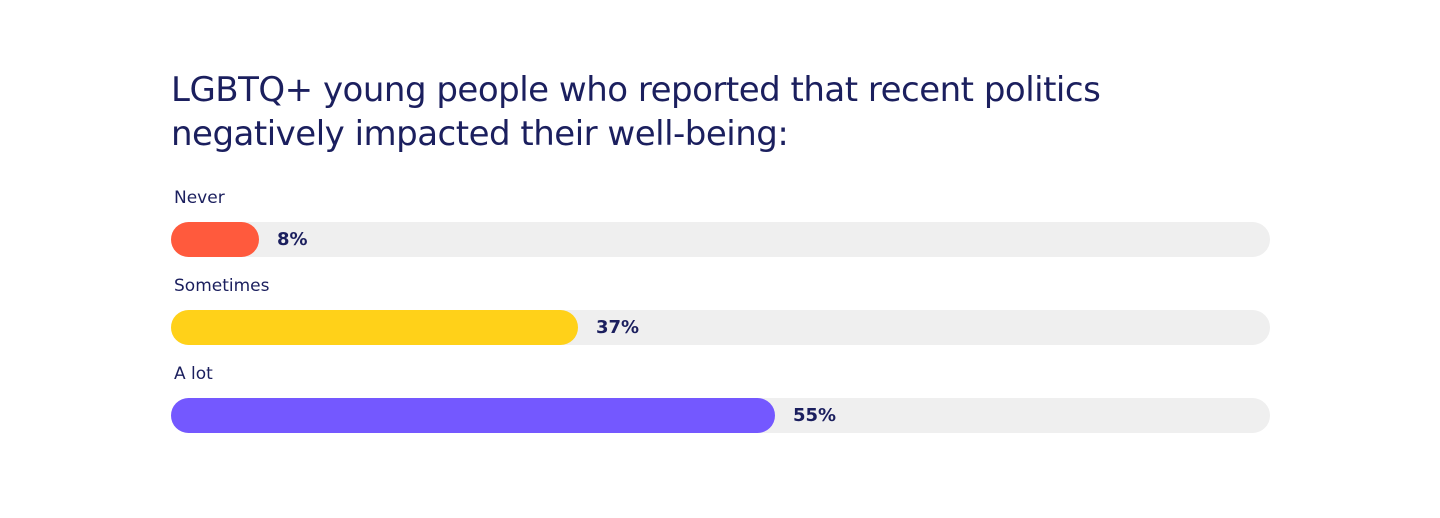 Image resolution: width=1440 pixels, height=518 pixels. I want to click on bar-row-sometimes: Sometimes 37%, so click(720, 318).